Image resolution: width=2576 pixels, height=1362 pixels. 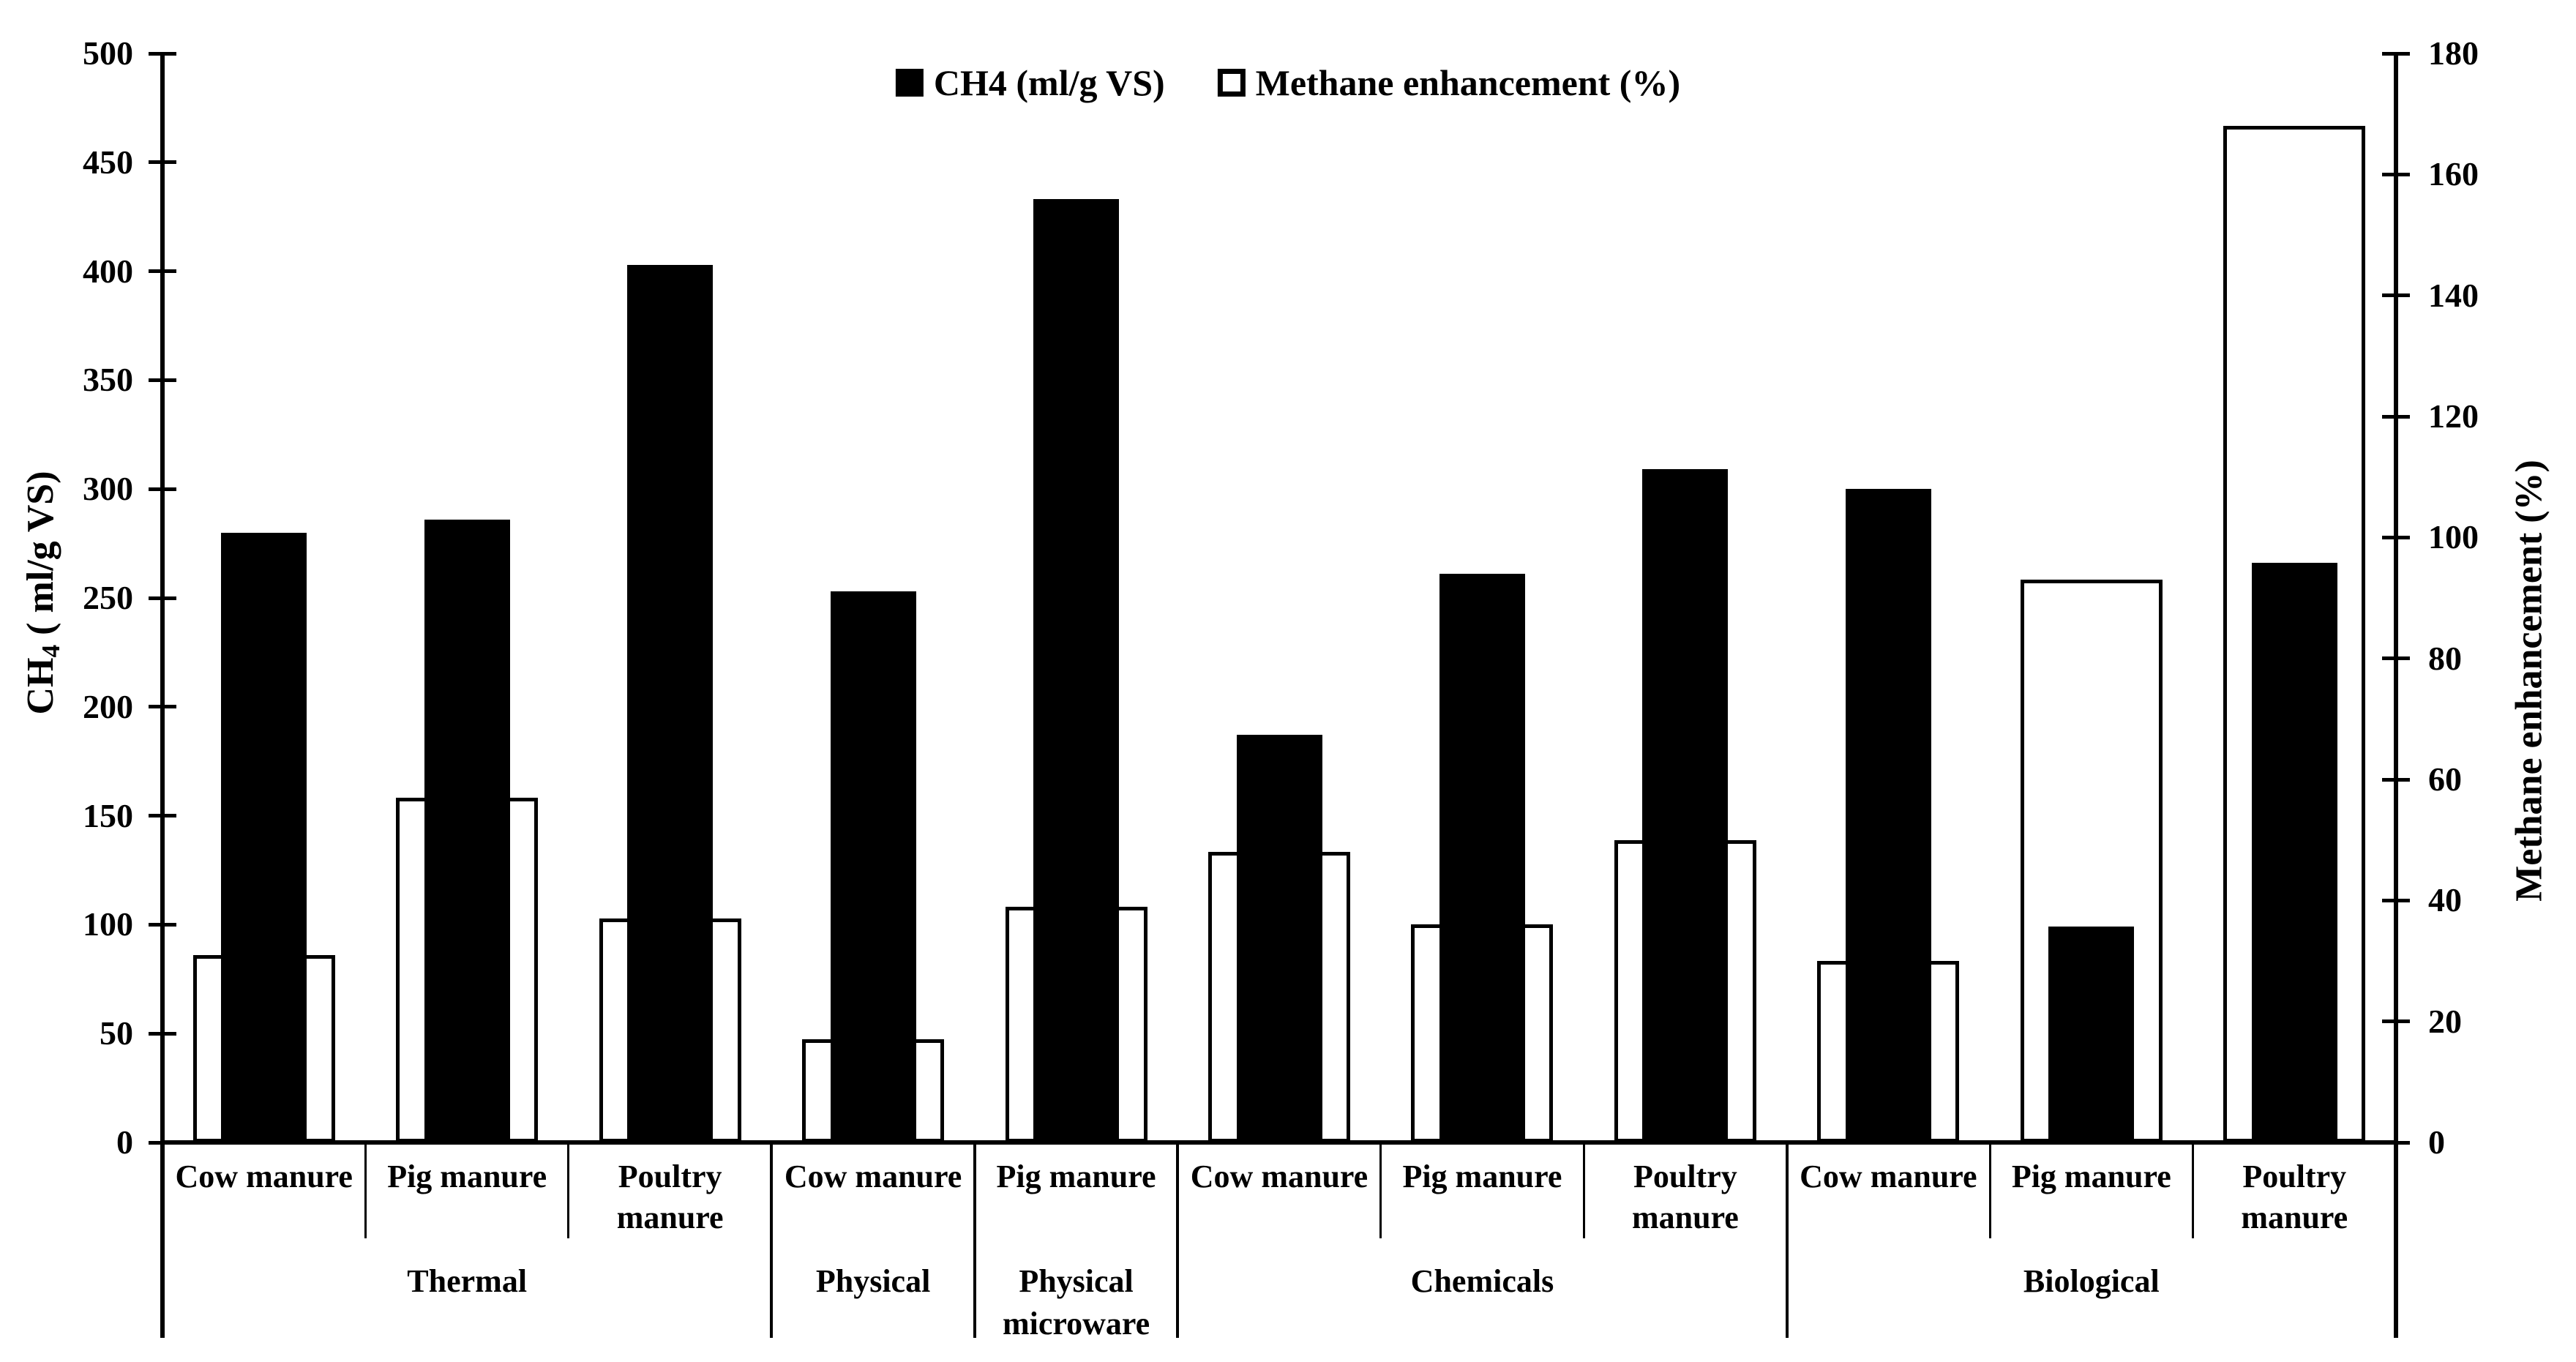 What do you see at coordinates (108, 815) in the screenshot?
I see `left-axis-tick-label: 150` at bounding box center [108, 815].